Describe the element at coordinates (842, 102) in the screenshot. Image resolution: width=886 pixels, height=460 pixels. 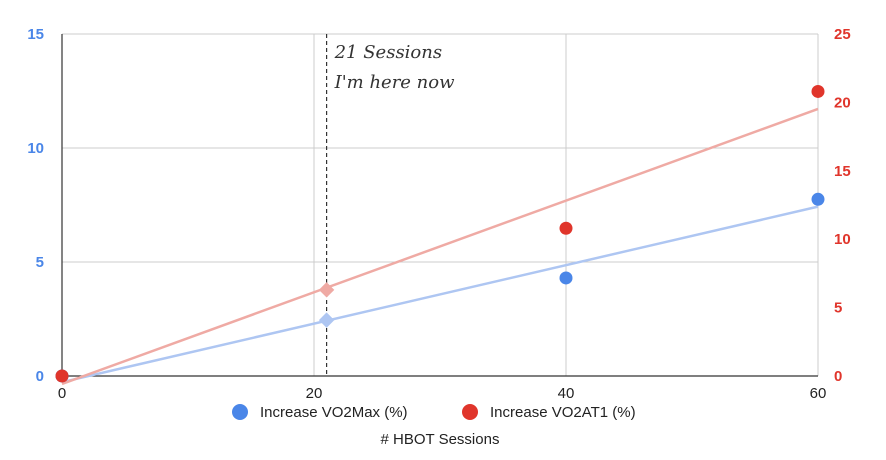
I see `y-right-tick-label: 20` at that location.